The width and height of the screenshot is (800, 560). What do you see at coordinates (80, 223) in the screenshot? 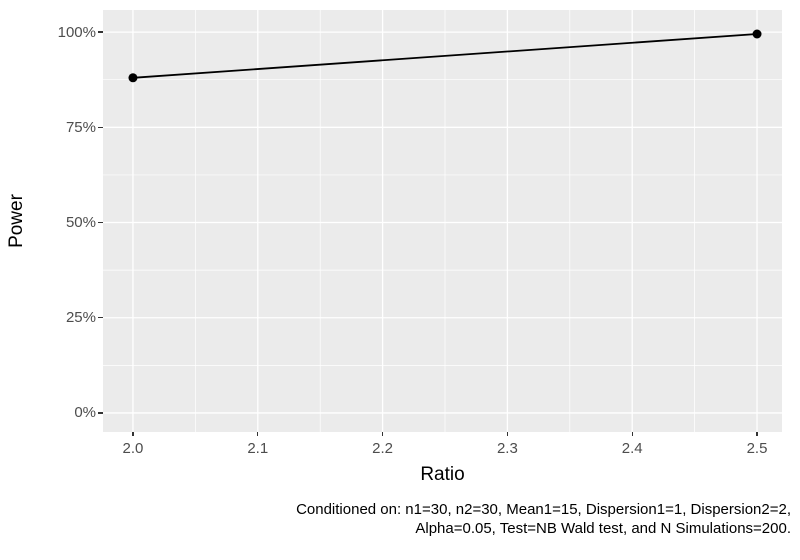
I see `y-tick-label: 50%` at bounding box center [80, 223].